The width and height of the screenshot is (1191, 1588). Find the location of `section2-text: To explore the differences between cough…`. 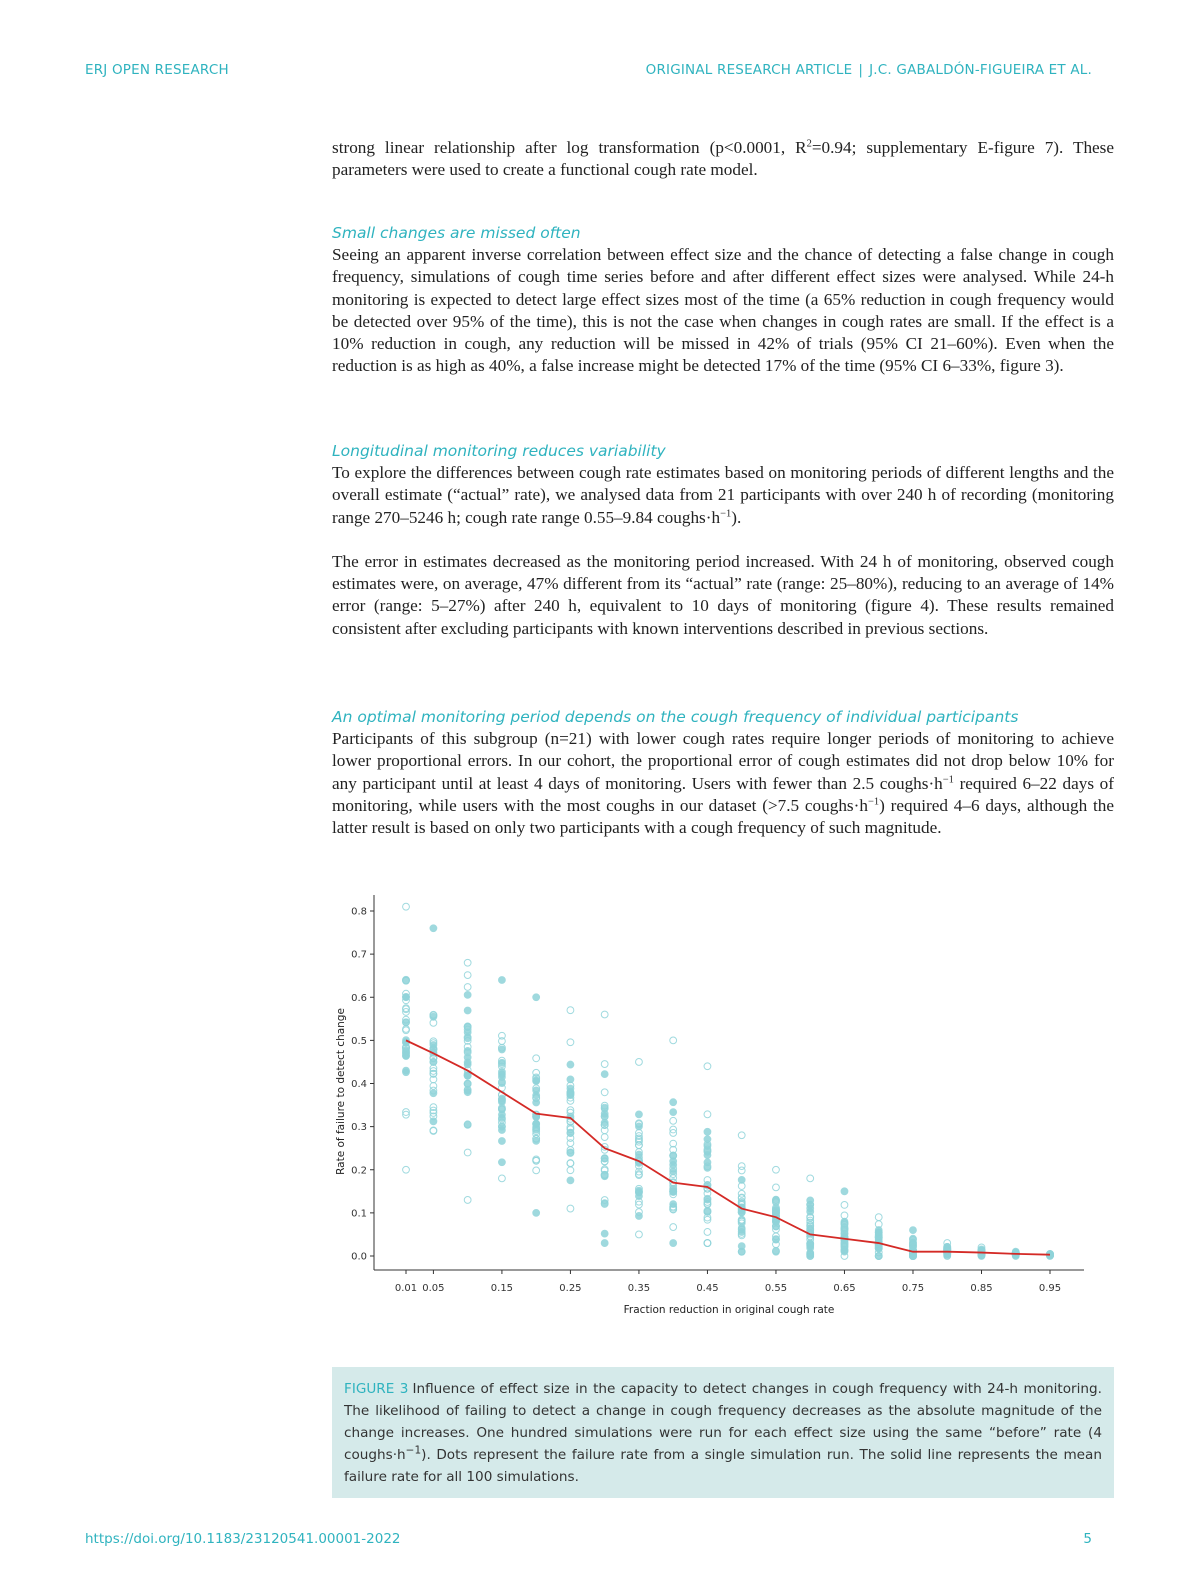

section2-text: To explore the differences between cough… is located at coordinates (723, 495).